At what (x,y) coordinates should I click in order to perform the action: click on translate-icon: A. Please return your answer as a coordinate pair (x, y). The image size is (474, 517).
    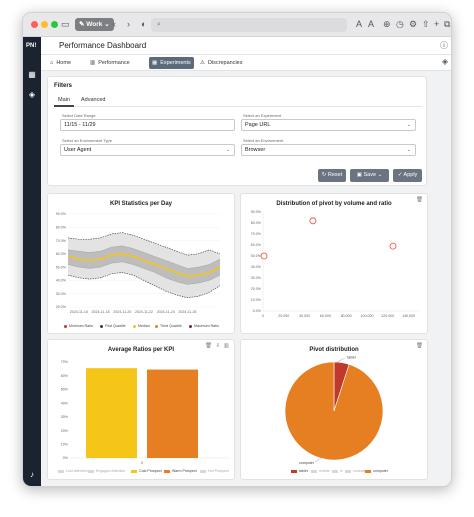
    Looking at the image, I should click on (359, 24).